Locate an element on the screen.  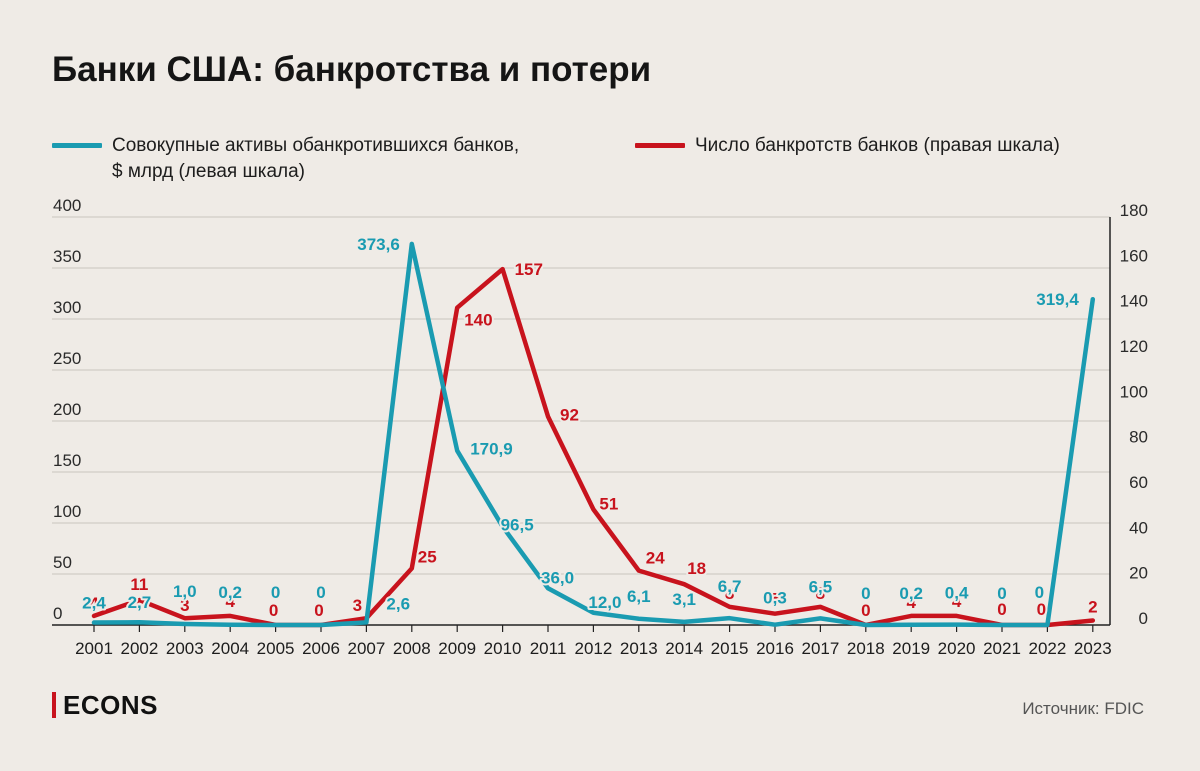
data-label-assets-2004: 0,2 is located at coordinates (230, 592).